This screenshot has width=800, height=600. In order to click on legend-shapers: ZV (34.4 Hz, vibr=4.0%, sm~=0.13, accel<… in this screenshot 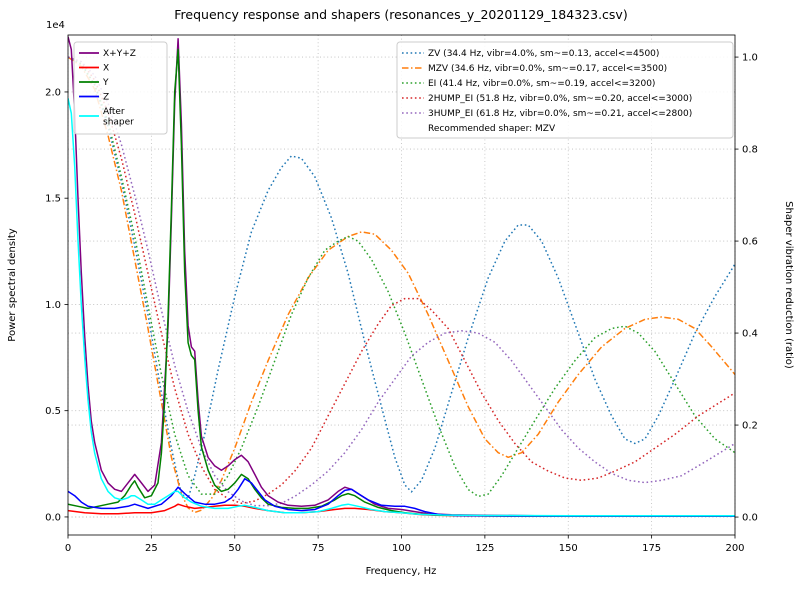, I will do `click(565, 90)`.